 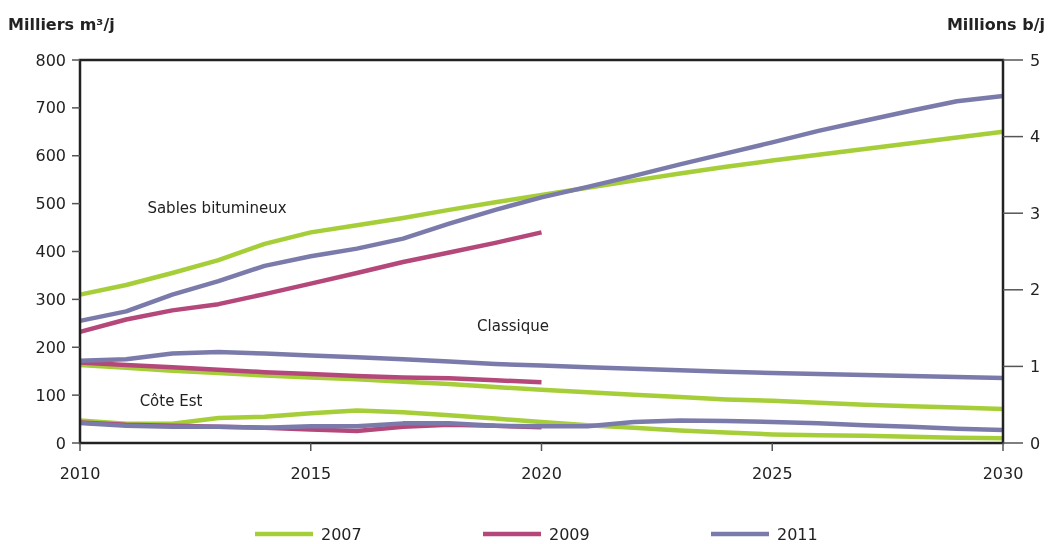 I want to click on y2-tick-label: 5, so click(x=1035, y=60).